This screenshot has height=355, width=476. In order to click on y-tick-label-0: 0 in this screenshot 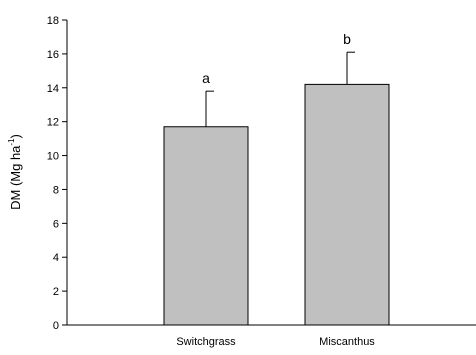, I will do `click(56, 326)`.